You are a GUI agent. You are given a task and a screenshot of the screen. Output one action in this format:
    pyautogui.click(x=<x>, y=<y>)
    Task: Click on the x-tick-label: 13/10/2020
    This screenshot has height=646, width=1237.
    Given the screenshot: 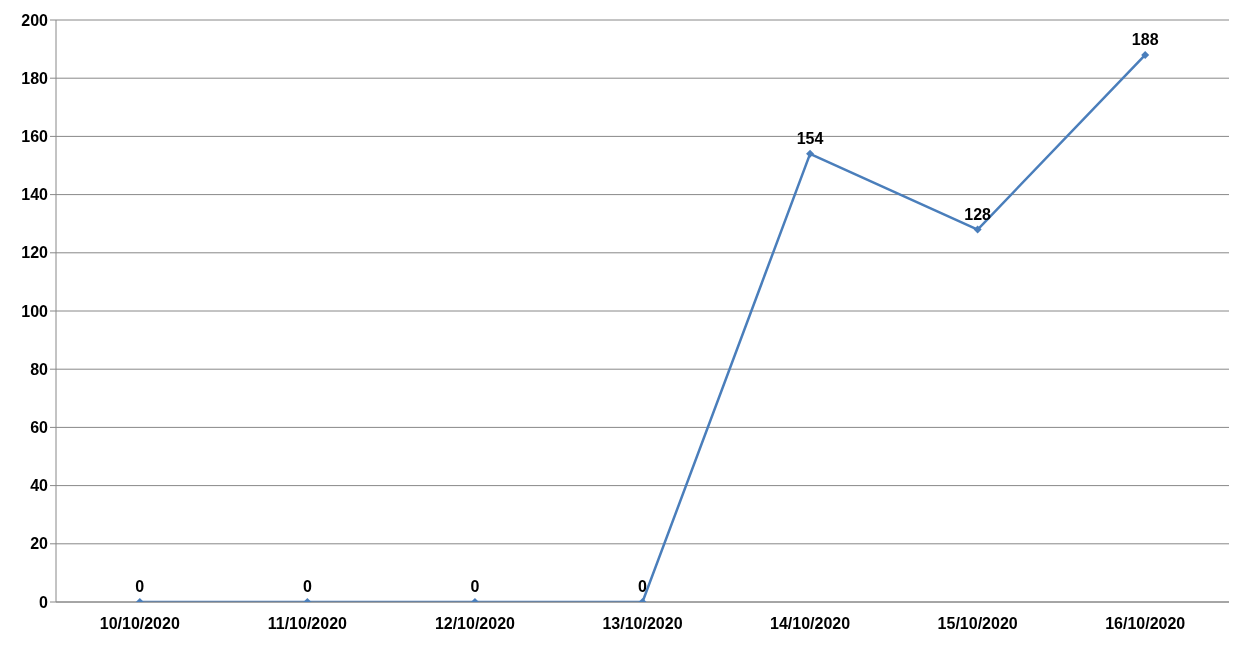 What is the action you would take?
    pyautogui.click(x=642, y=624)
    